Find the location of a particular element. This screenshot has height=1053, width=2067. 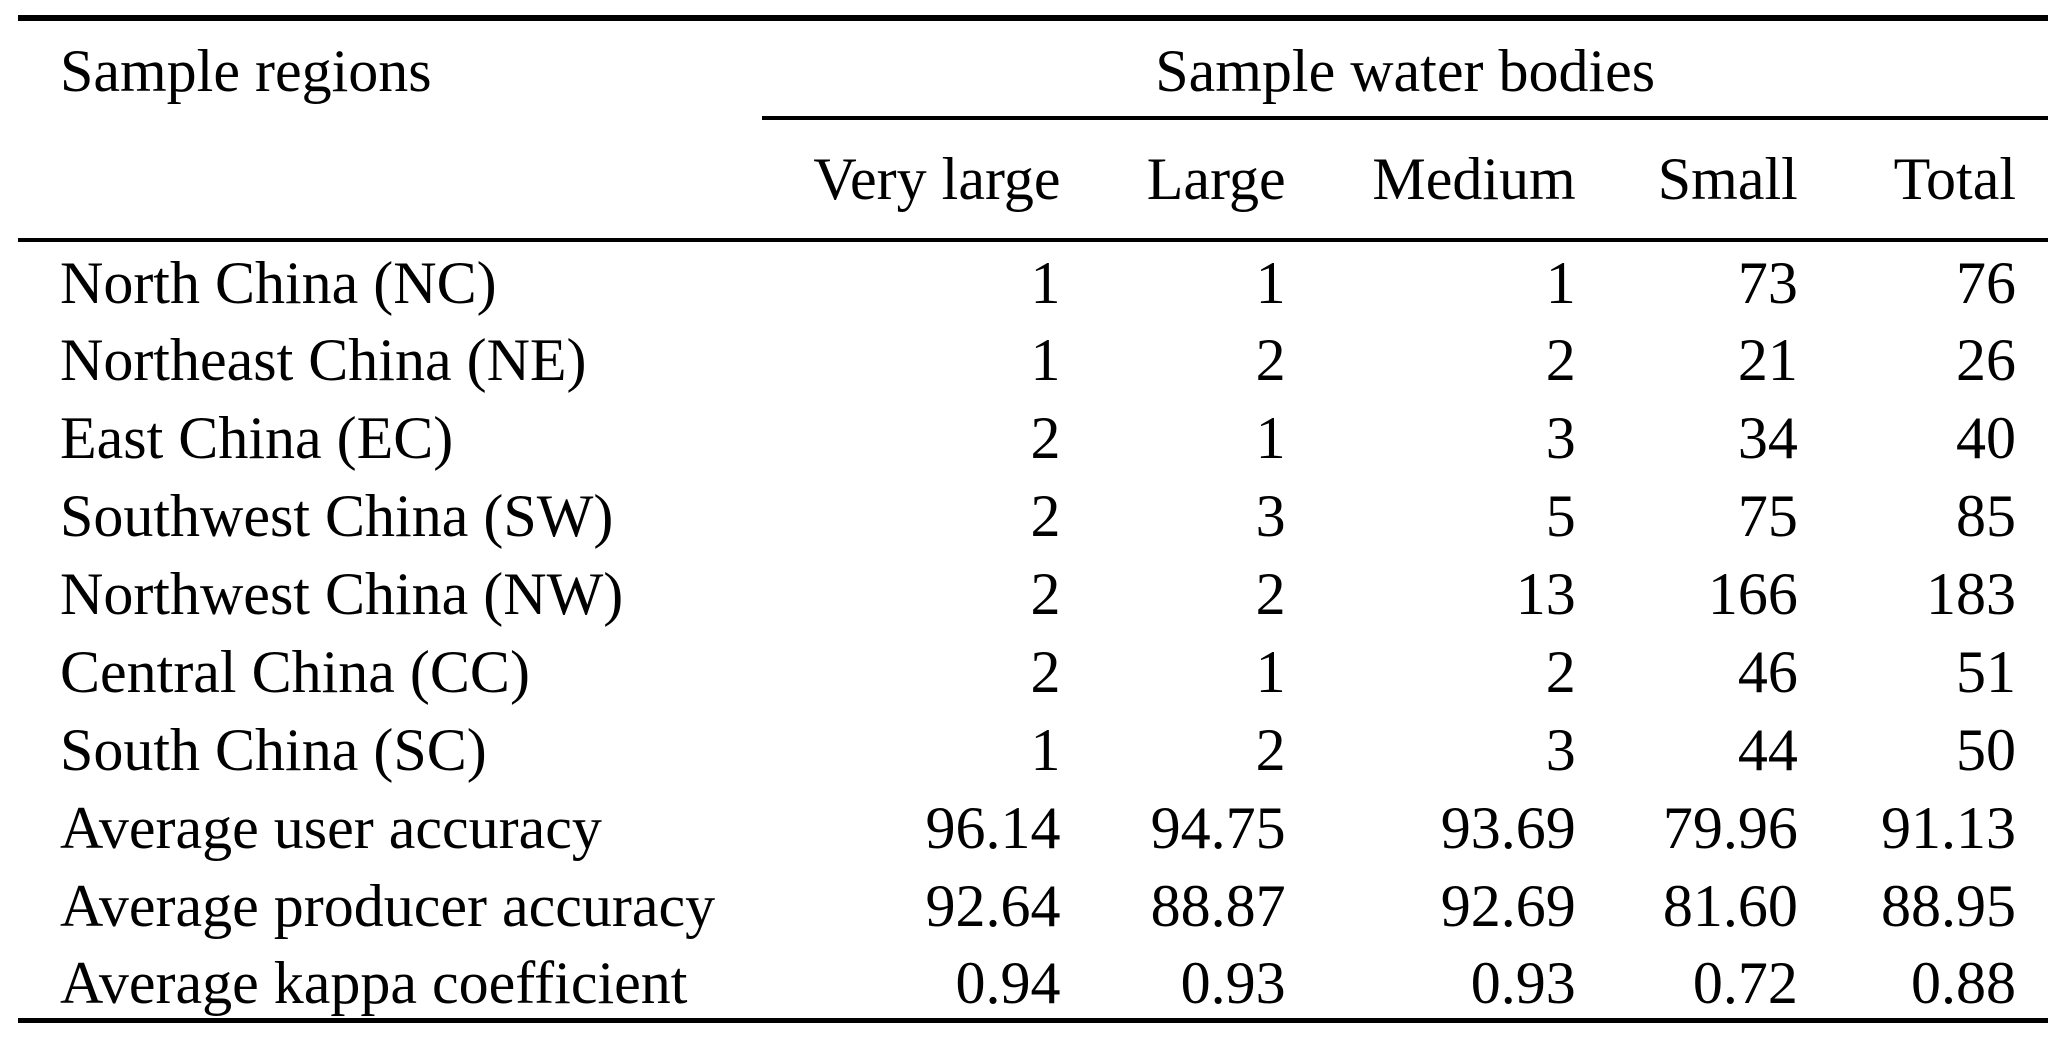

column-header-small: Small is located at coordinates (1718, 180).